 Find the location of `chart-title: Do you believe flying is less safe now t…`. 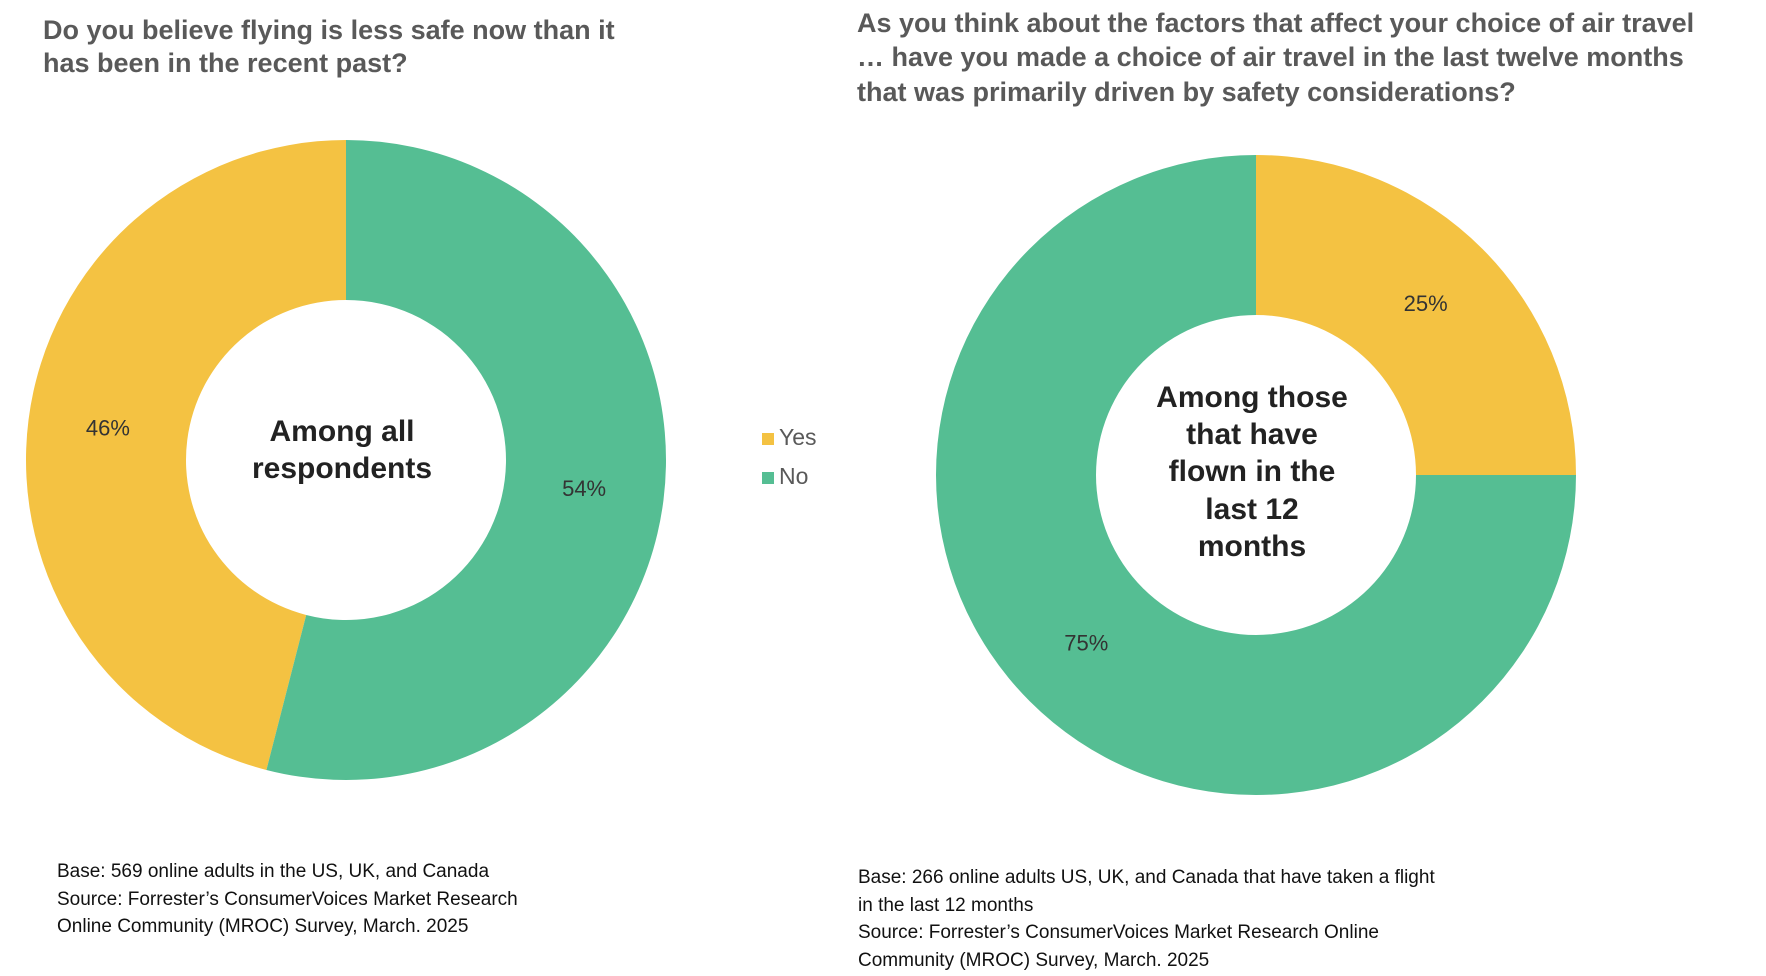

chart-title: Do you believe flying is less safe now t… is located at coordinates (329, 30).